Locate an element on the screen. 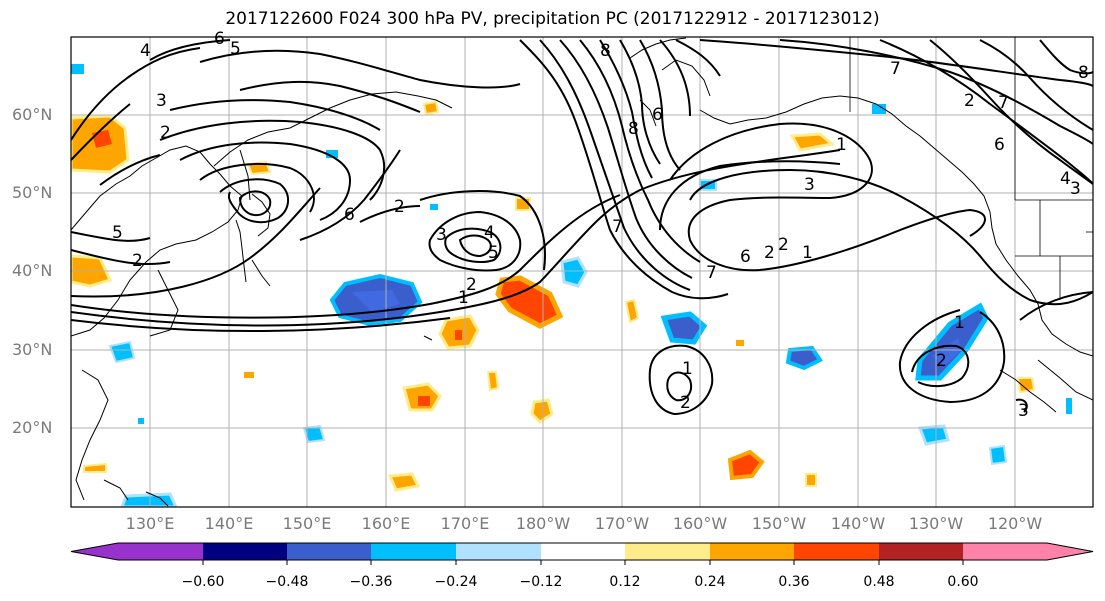 This screenshot has width=1105, height=601. colorbar-label: −0.12 is located at coordinates (541, 582).